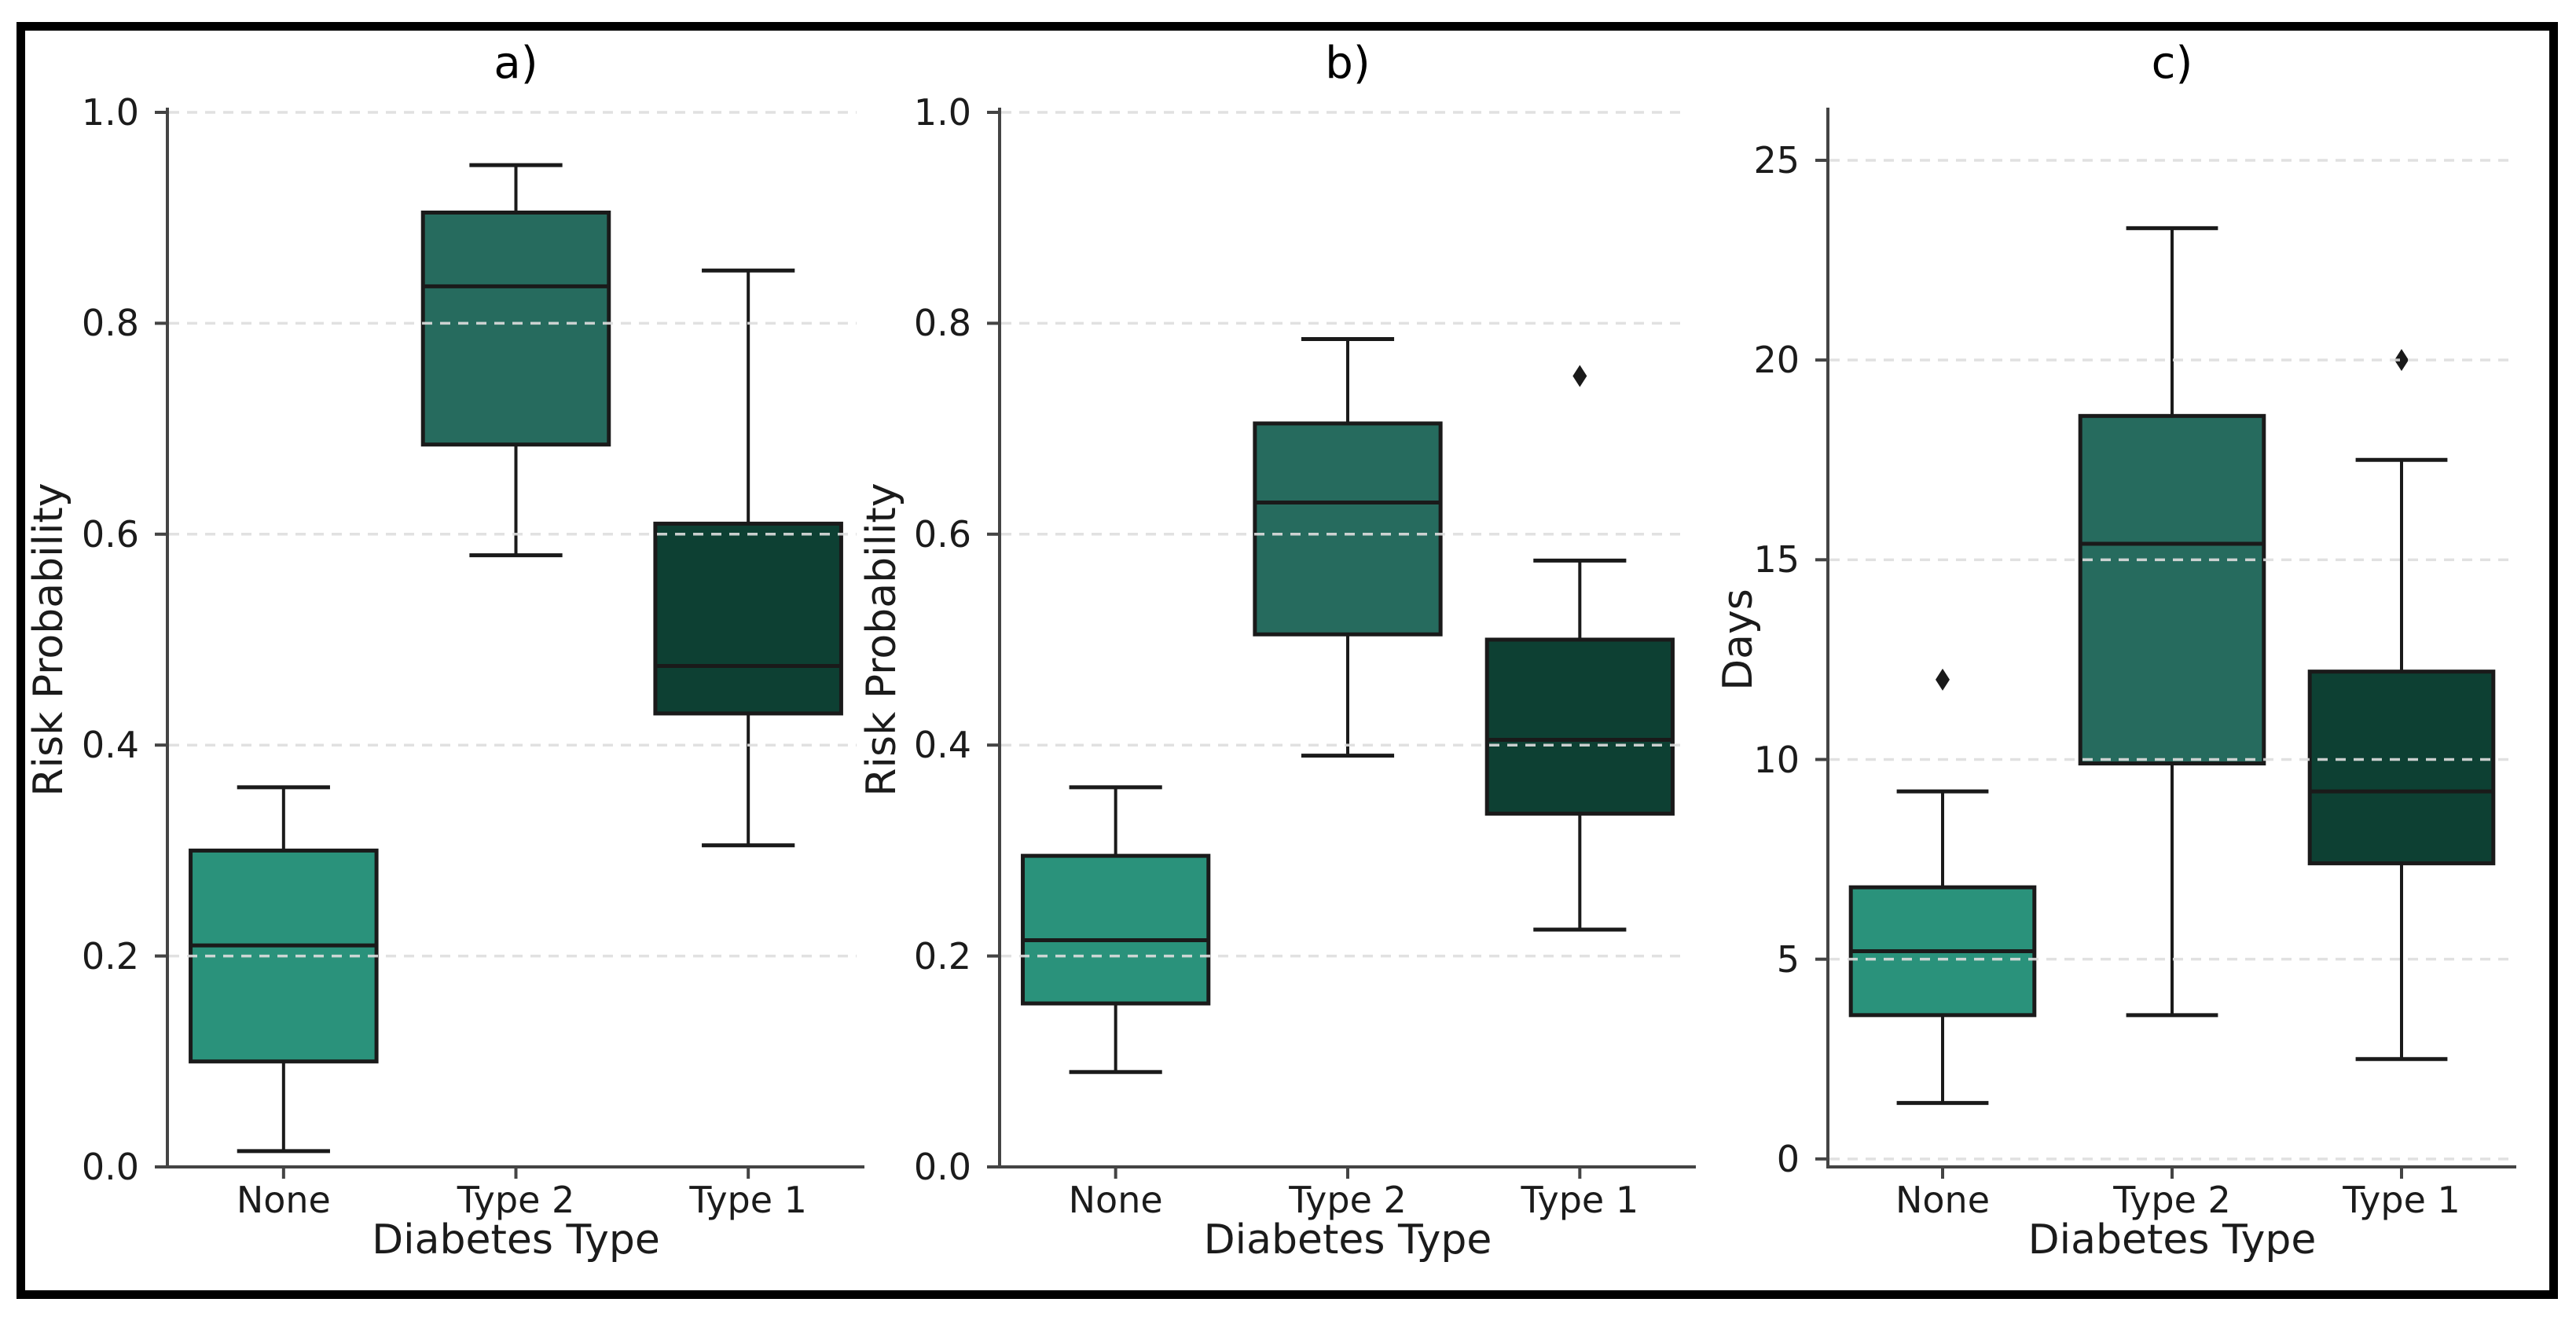  What do you see at coordinates (1776, 759) in the screenshot?
I see `y-tick-label: 10` at bounding box center [1776, 759].